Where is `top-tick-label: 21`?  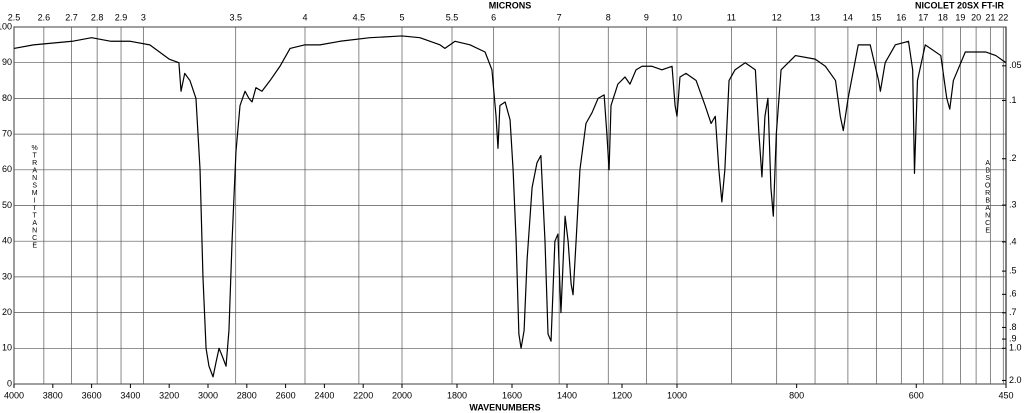
top-tick-label: 21 is located at coordinates (990, 17).